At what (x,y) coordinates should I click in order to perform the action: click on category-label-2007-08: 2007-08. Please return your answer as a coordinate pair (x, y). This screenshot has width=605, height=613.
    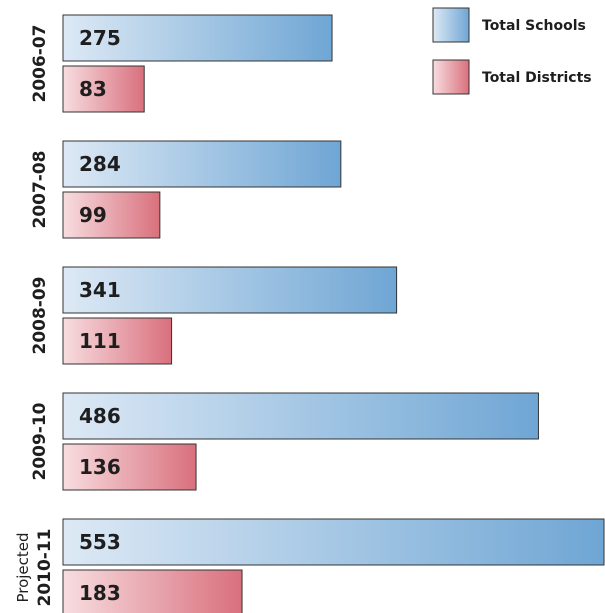
    Looking at the image, I should click on (40, 189).